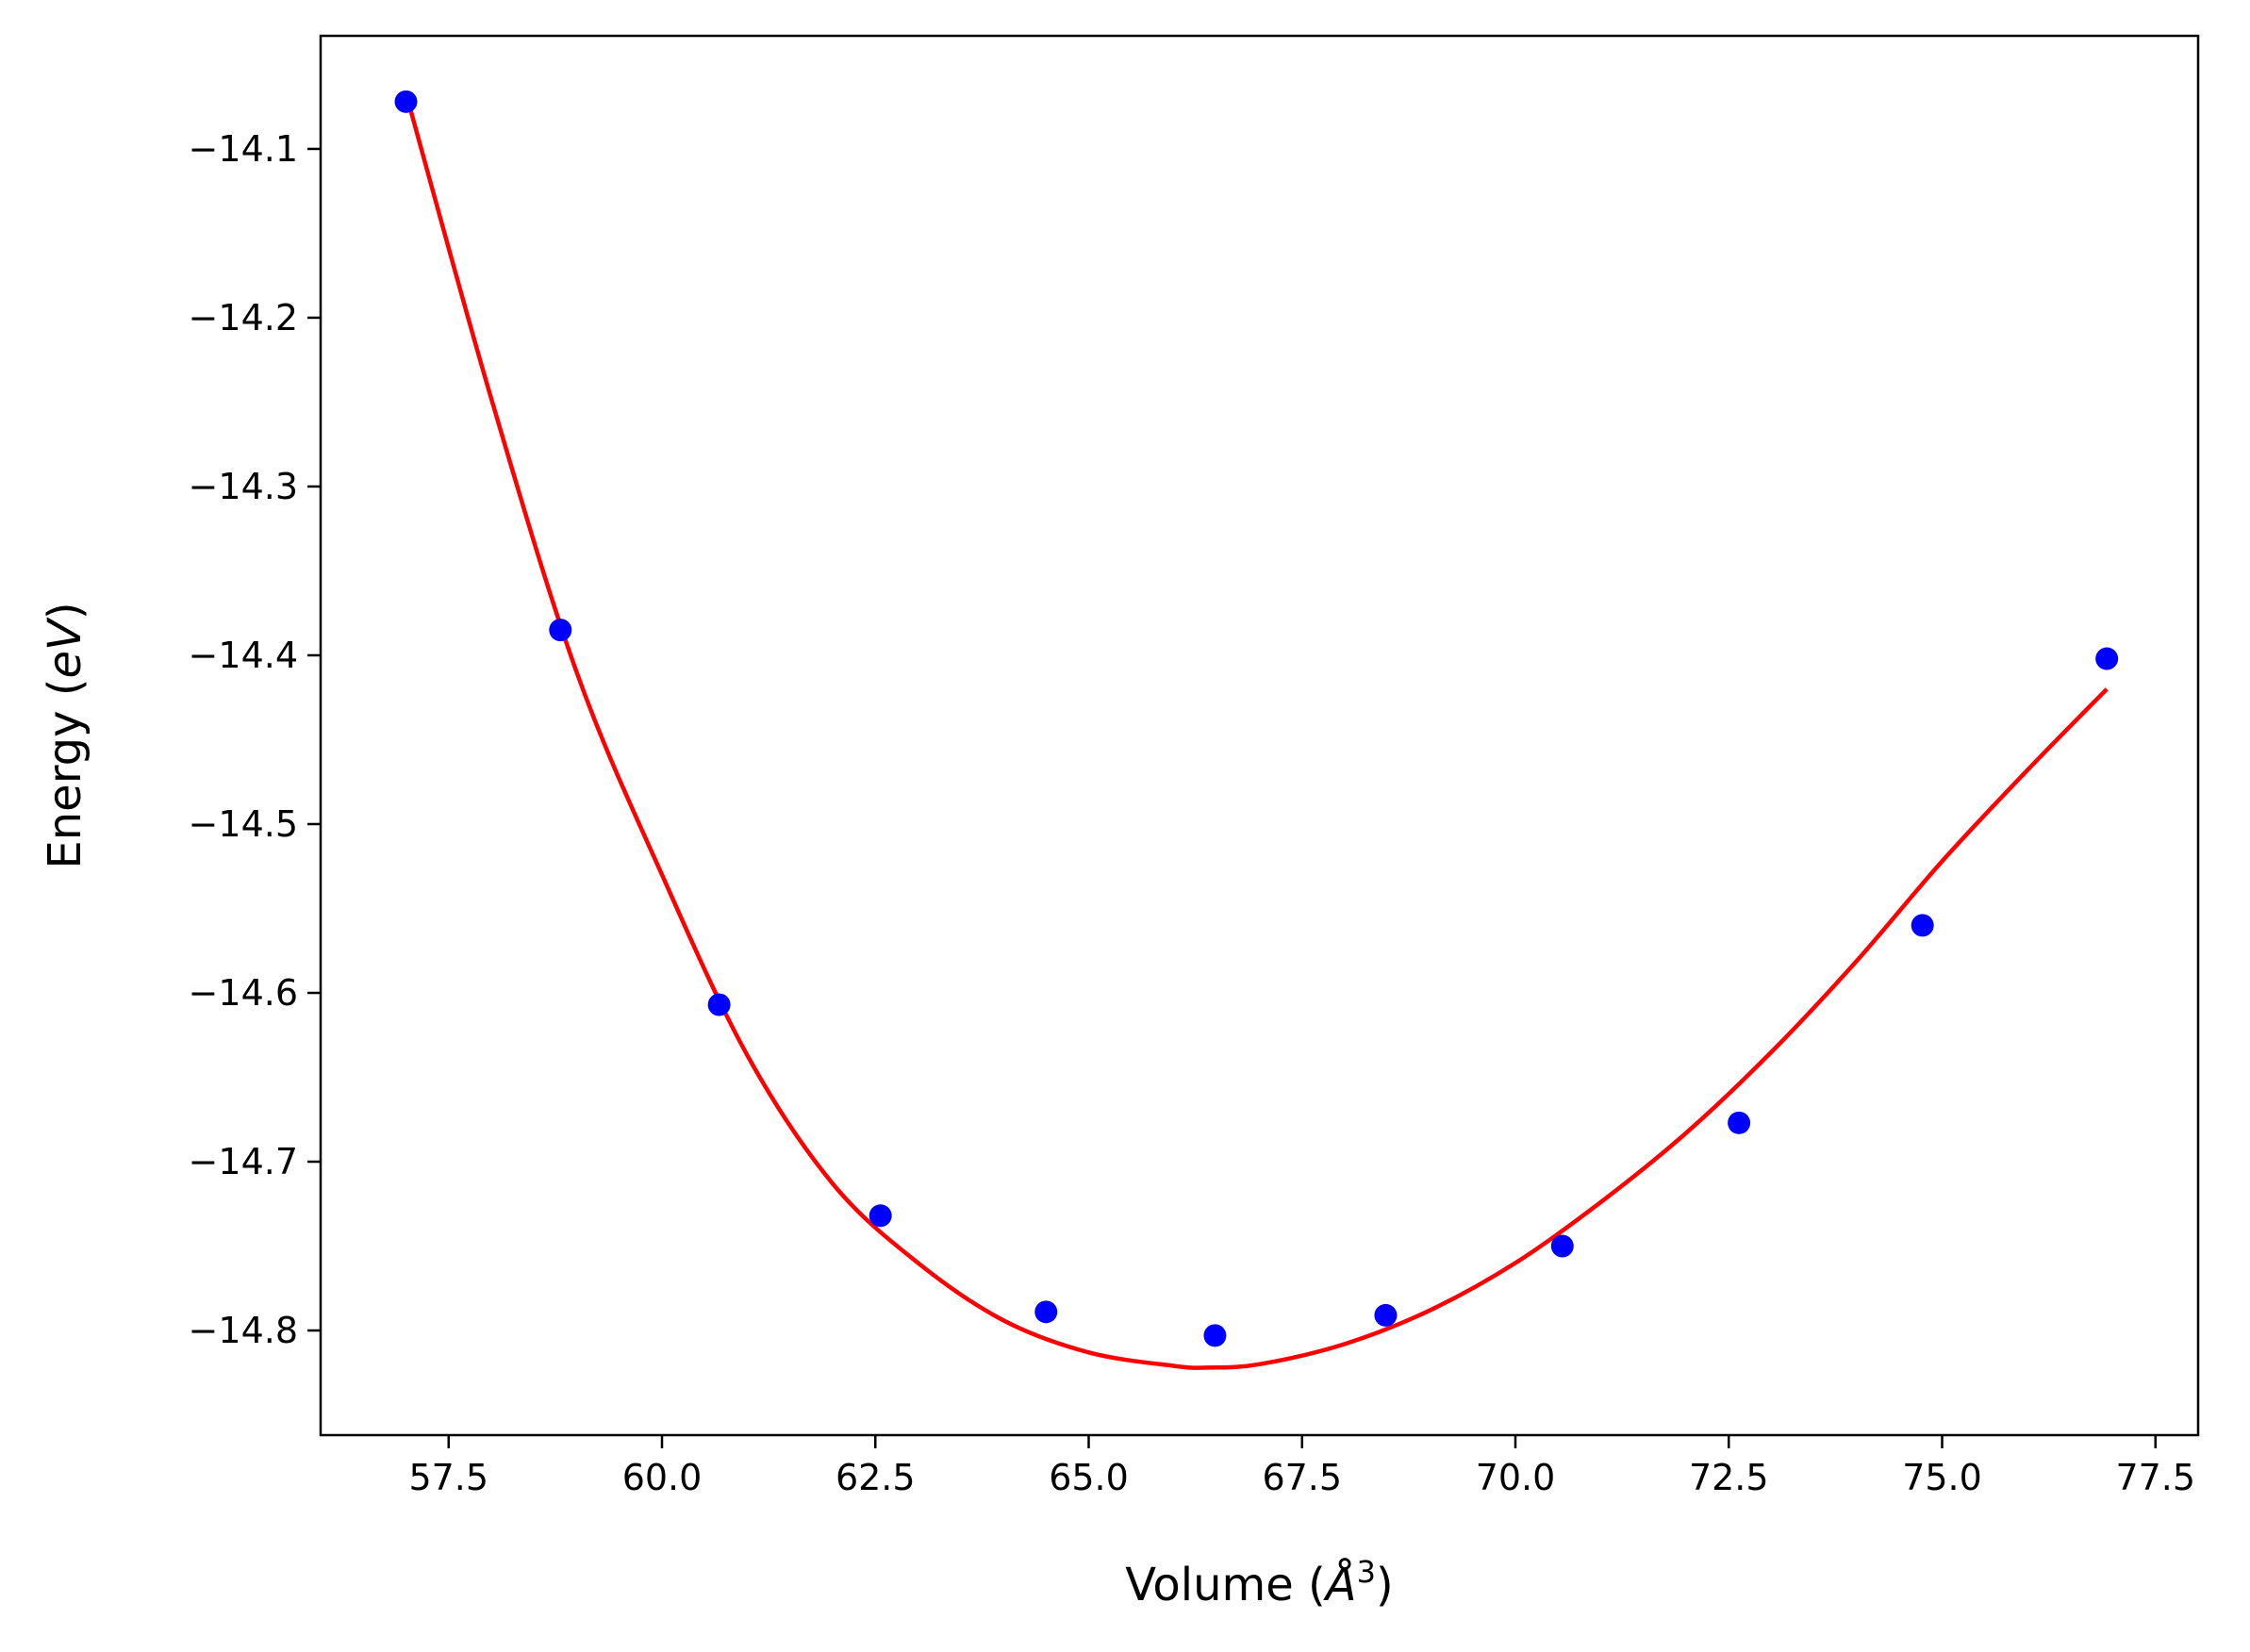  Describe the element at coordinates (244, 993) in the screenshot. I see `y-tick-label: −14.6` at that location.